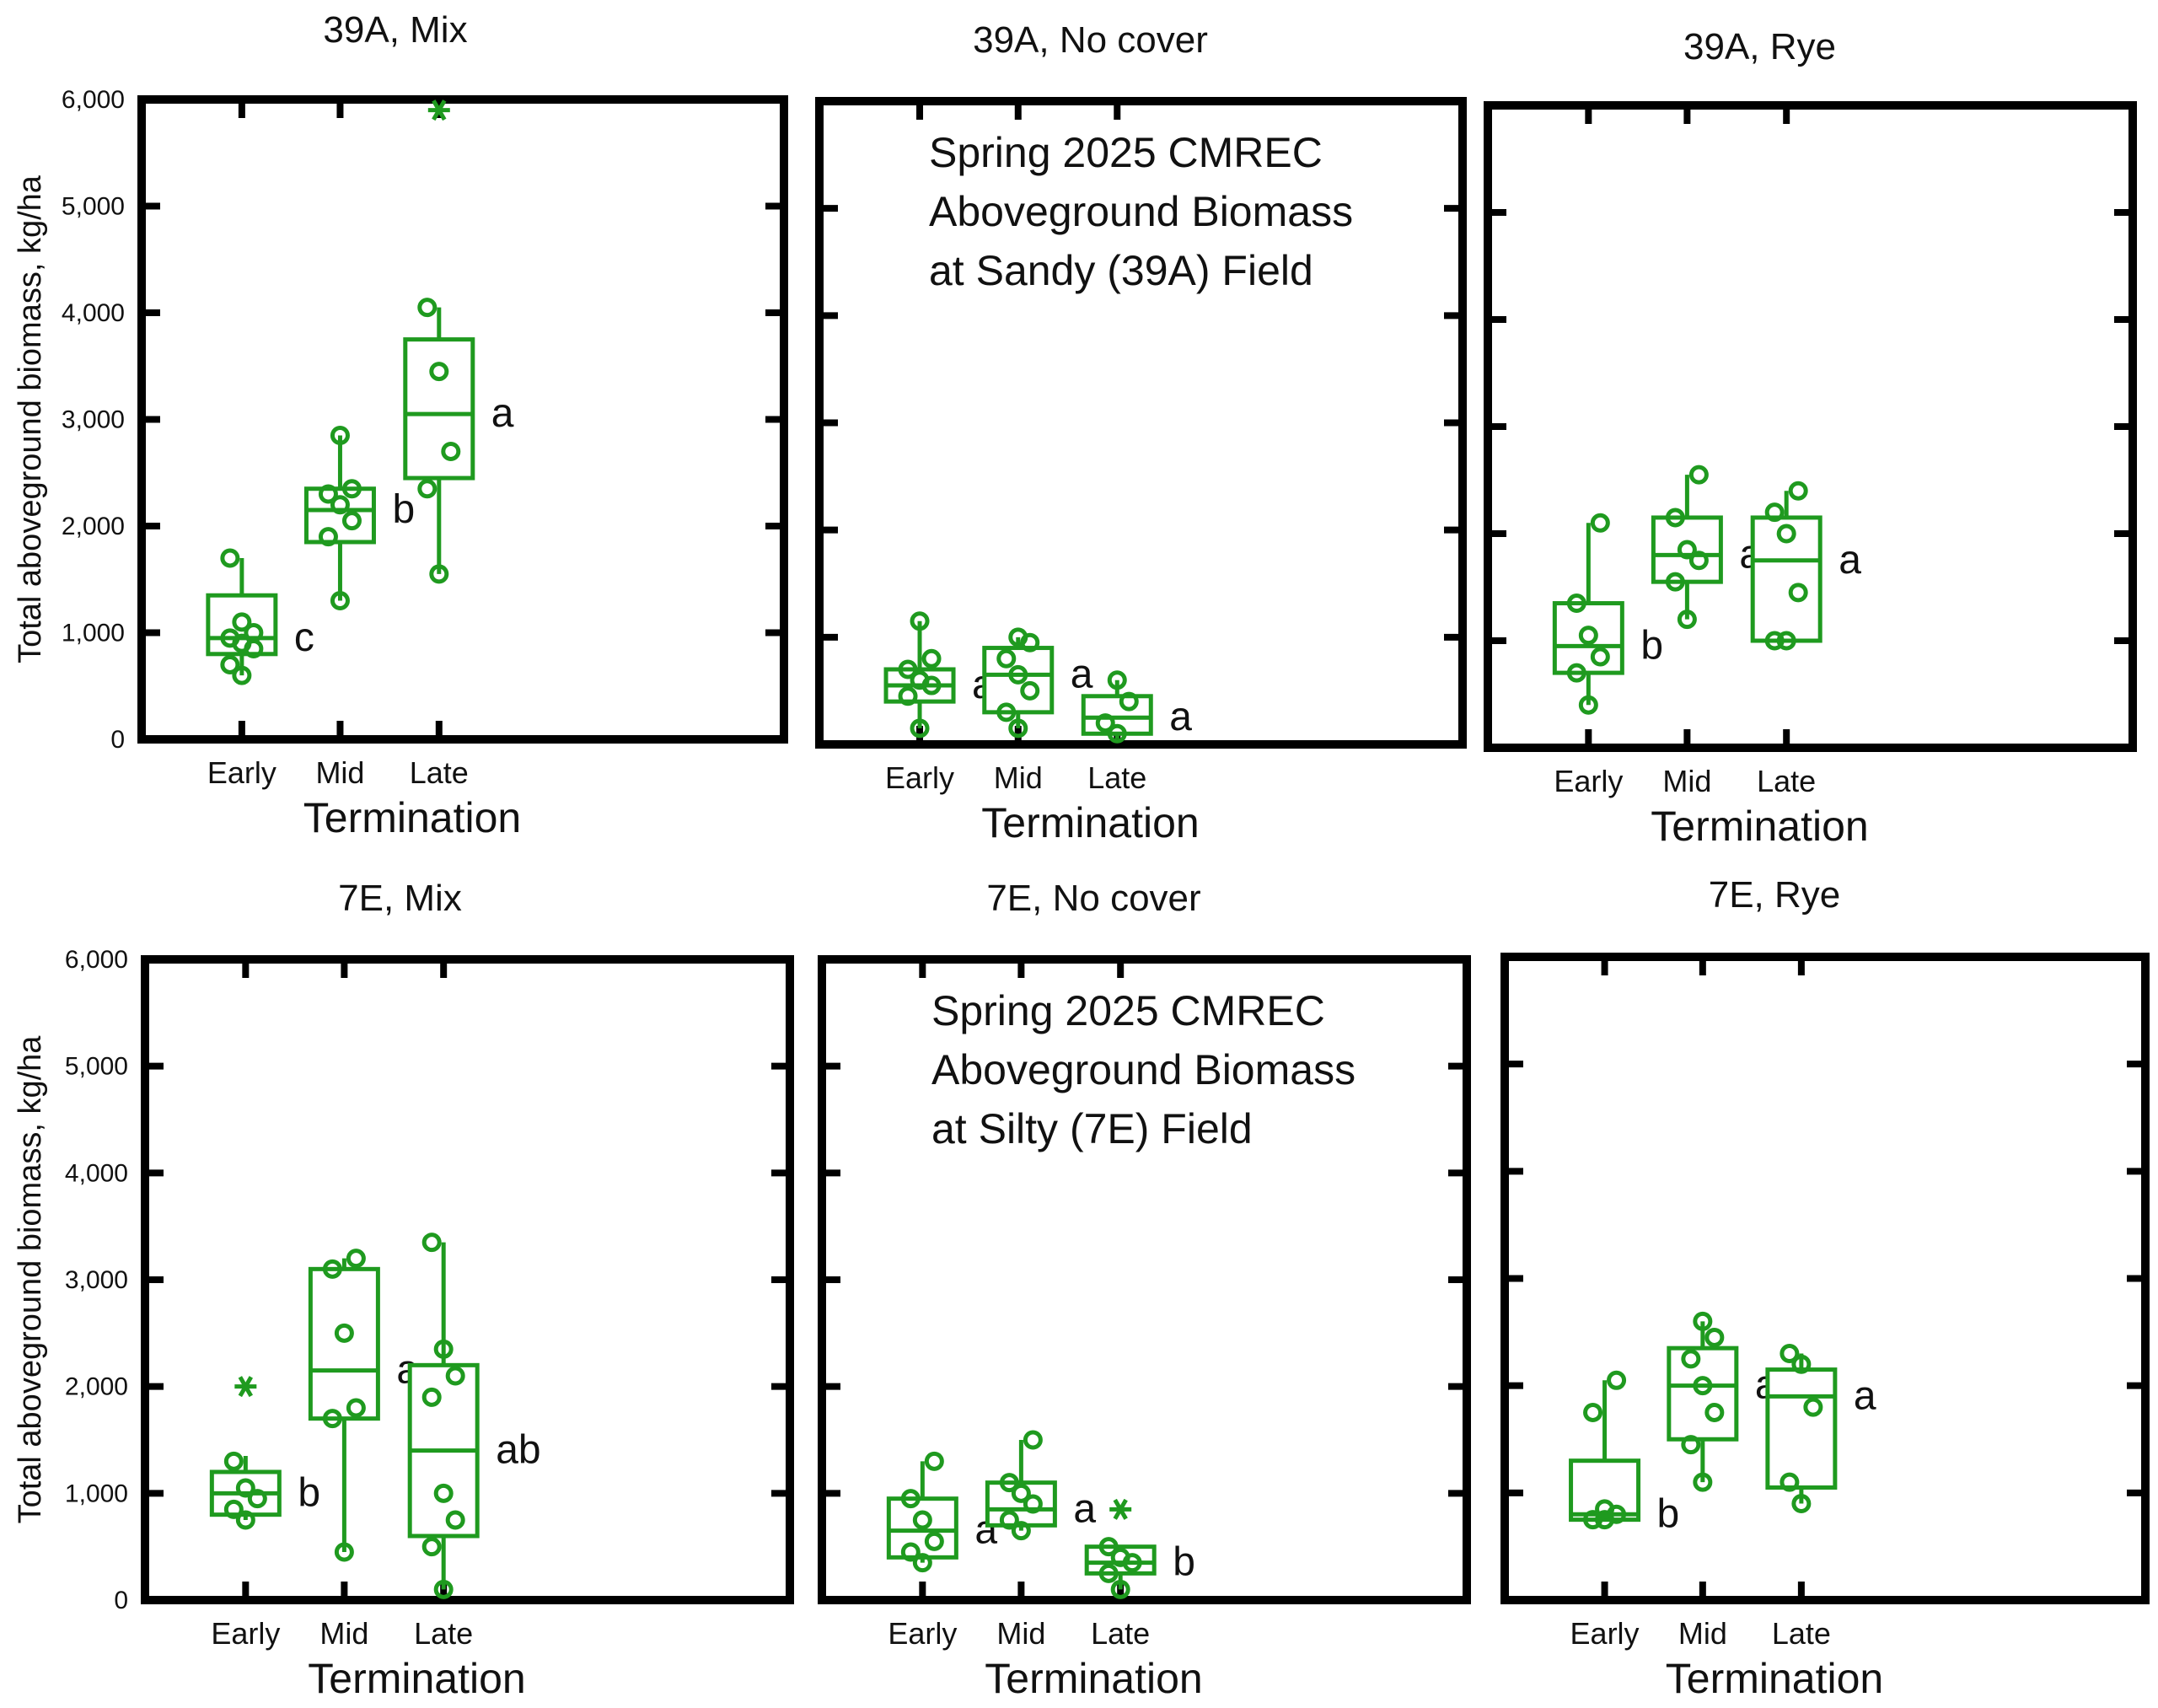 The image size is (2158, 1708). I want to click on panel-6: 7E, RyeEarlyMidLateTerminationbaa, so click(1825, 1288).